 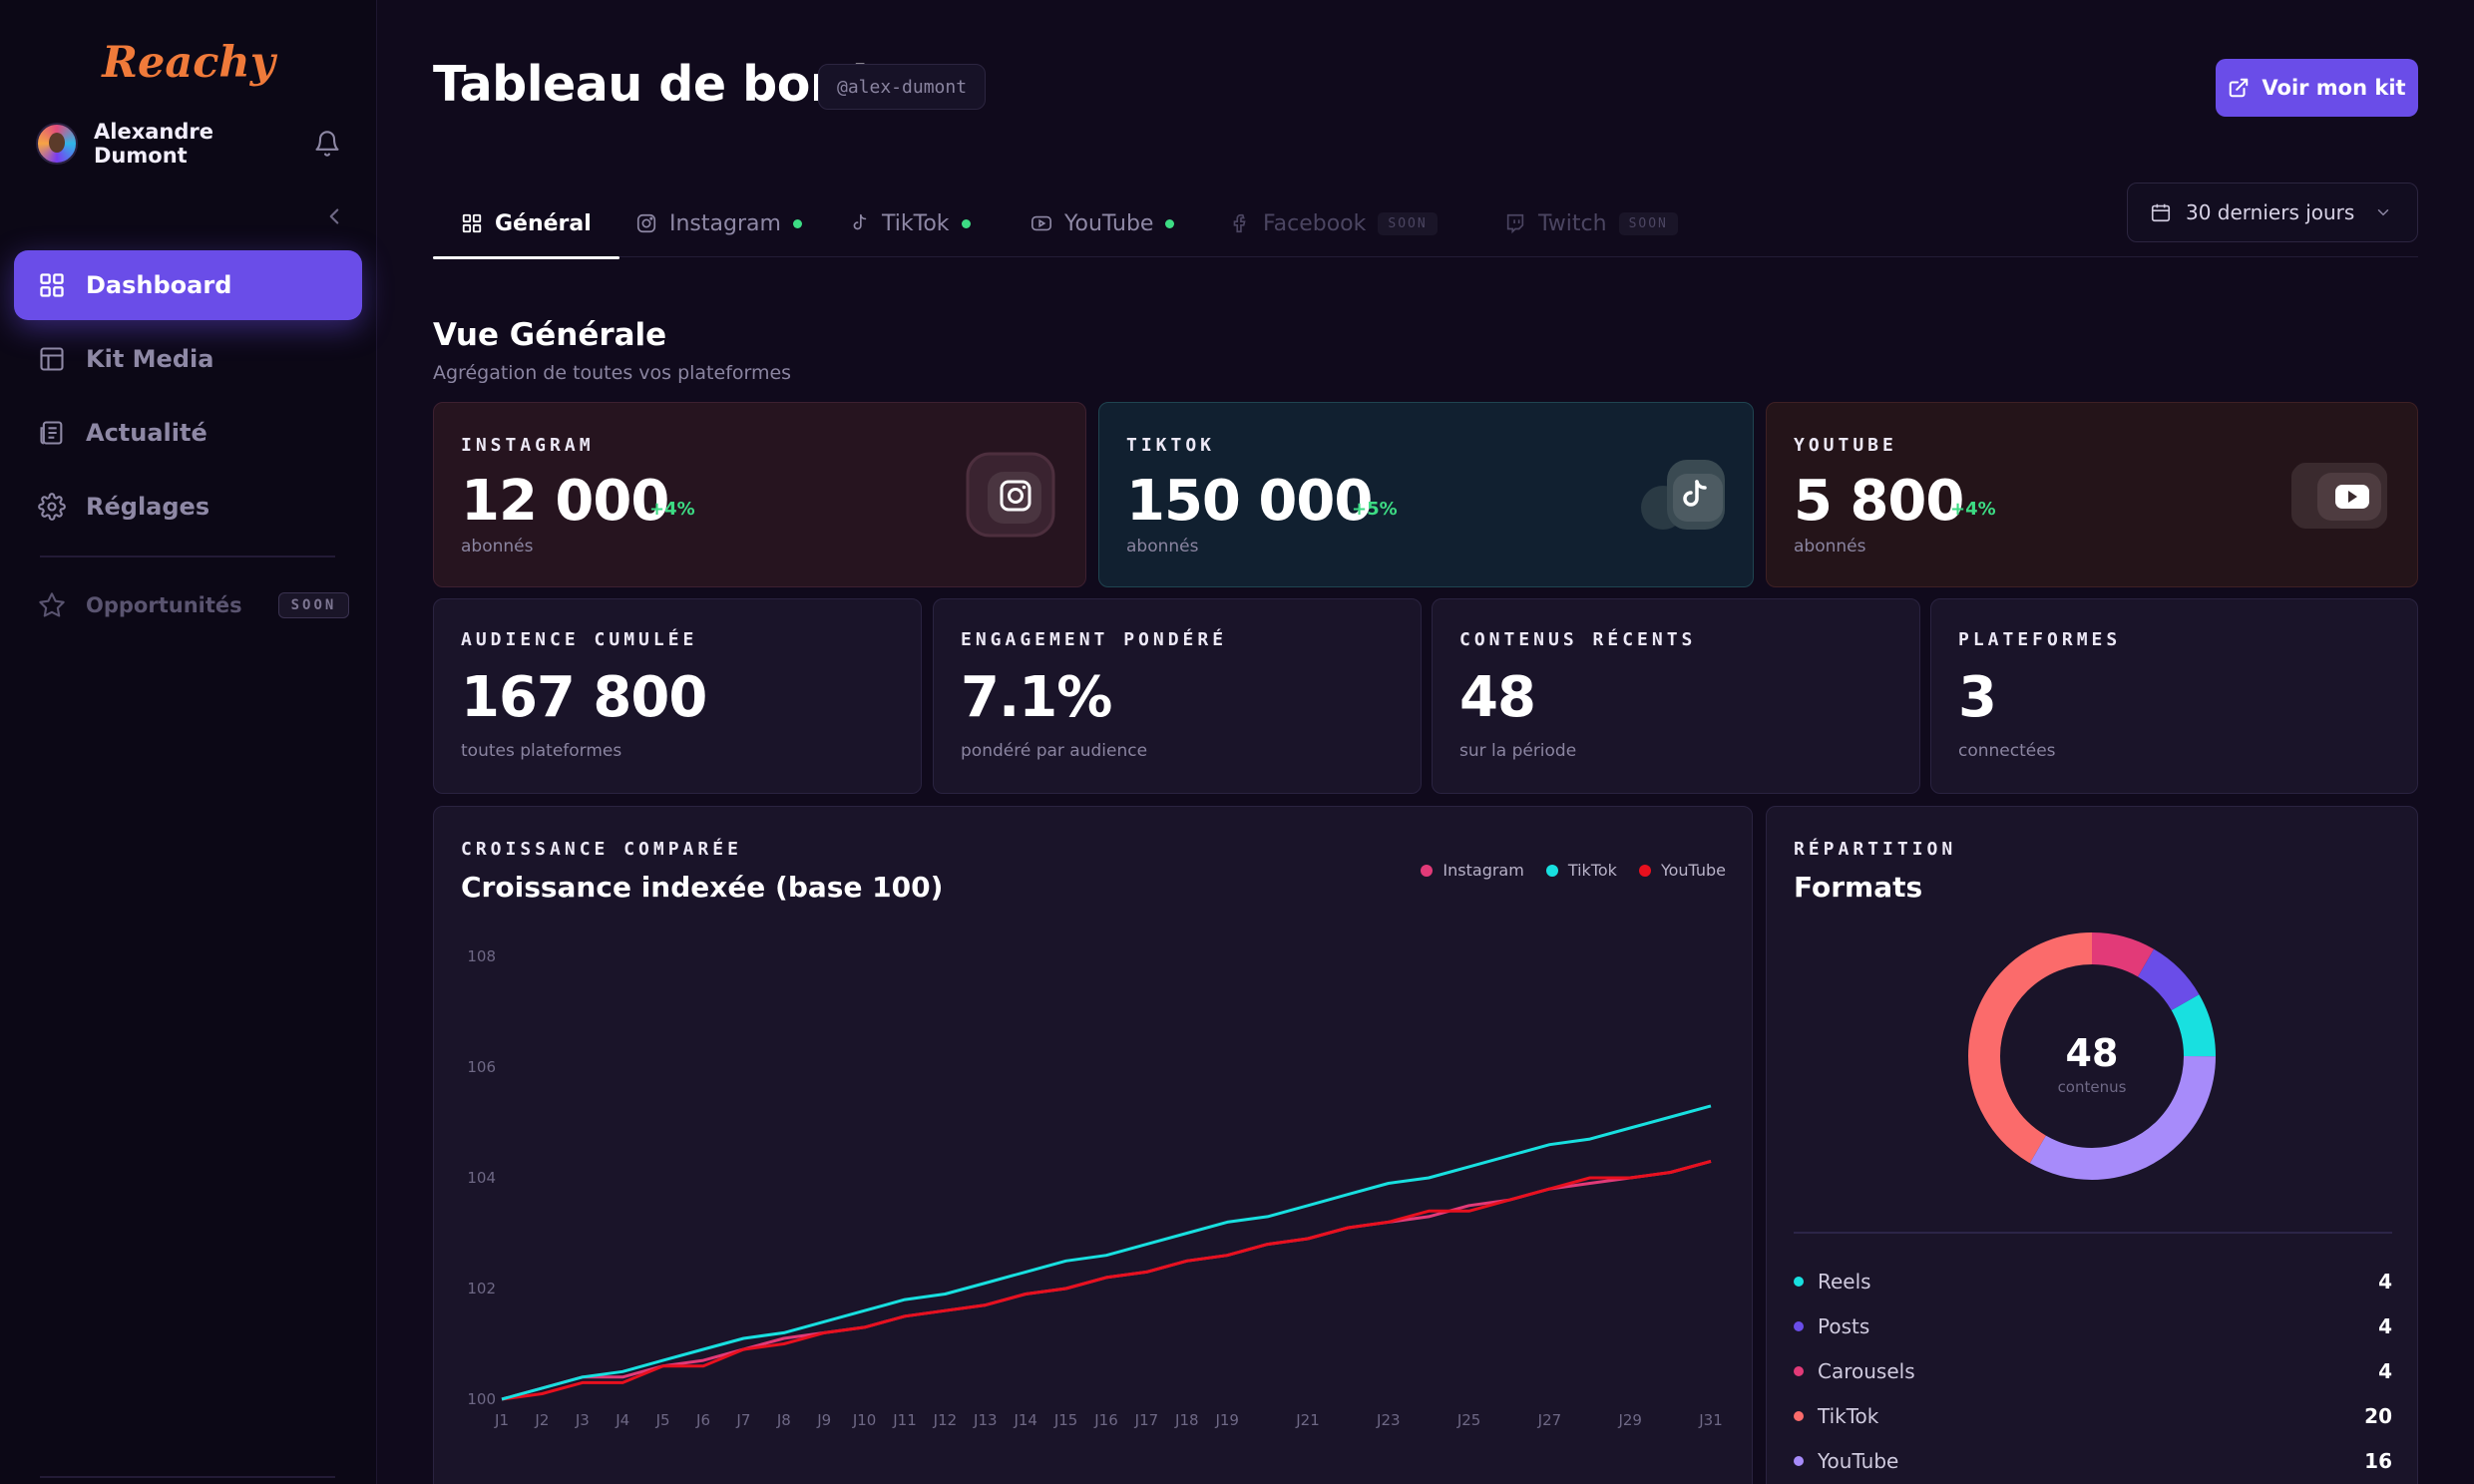 What do you see at coordinates (602, 849) in the screenshot?
I see `chart-label: CROISSANCE COMPARÉE` at bounding box center [602, 849].